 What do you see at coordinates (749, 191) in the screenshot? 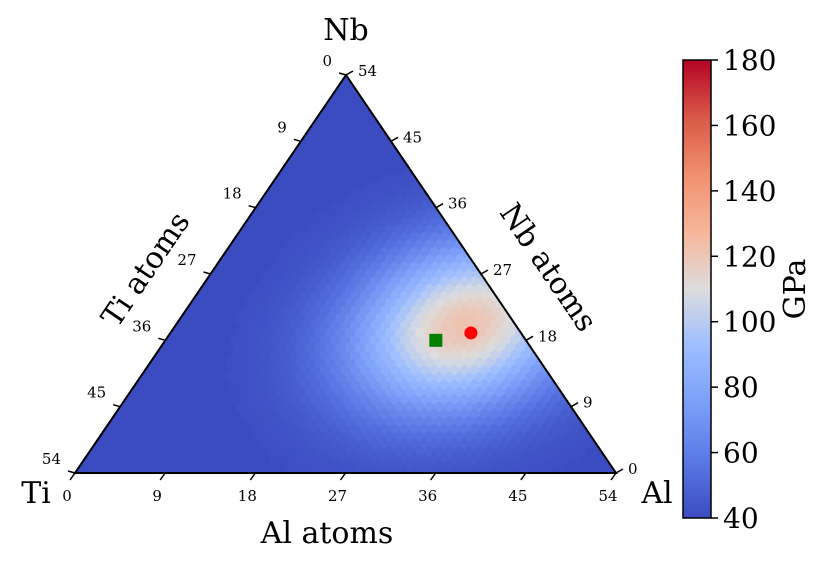
I see `colorbar-tick-label: 140` at bounding box center [749, 191].